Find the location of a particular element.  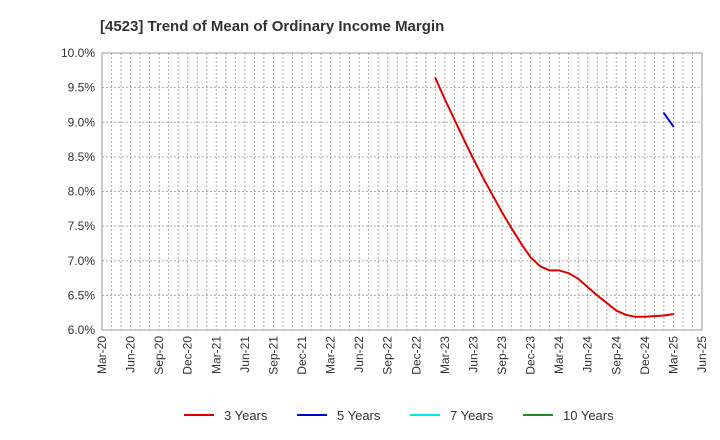

x-tick-label: Sep-23 is located at coordinates (502, 355).